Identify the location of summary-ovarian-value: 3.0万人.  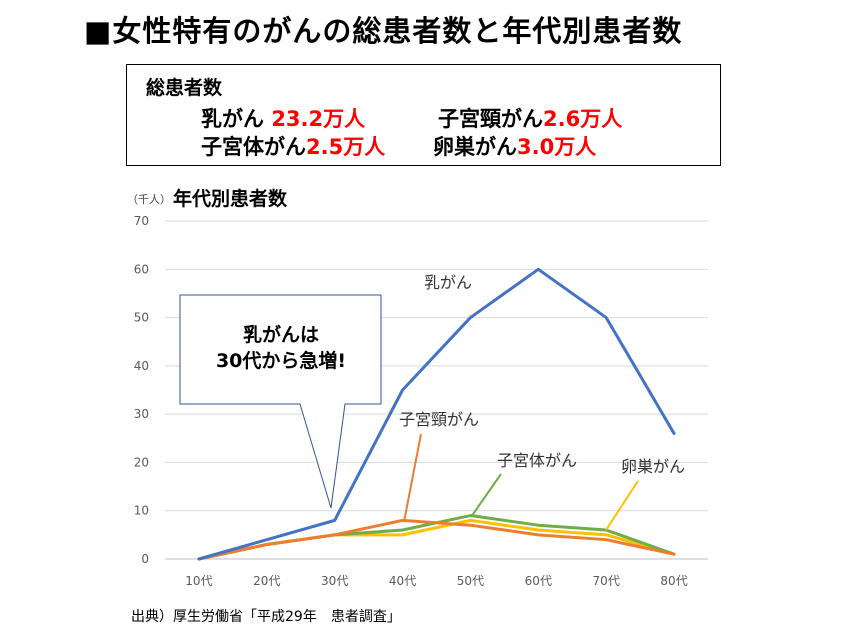
(557, 147).